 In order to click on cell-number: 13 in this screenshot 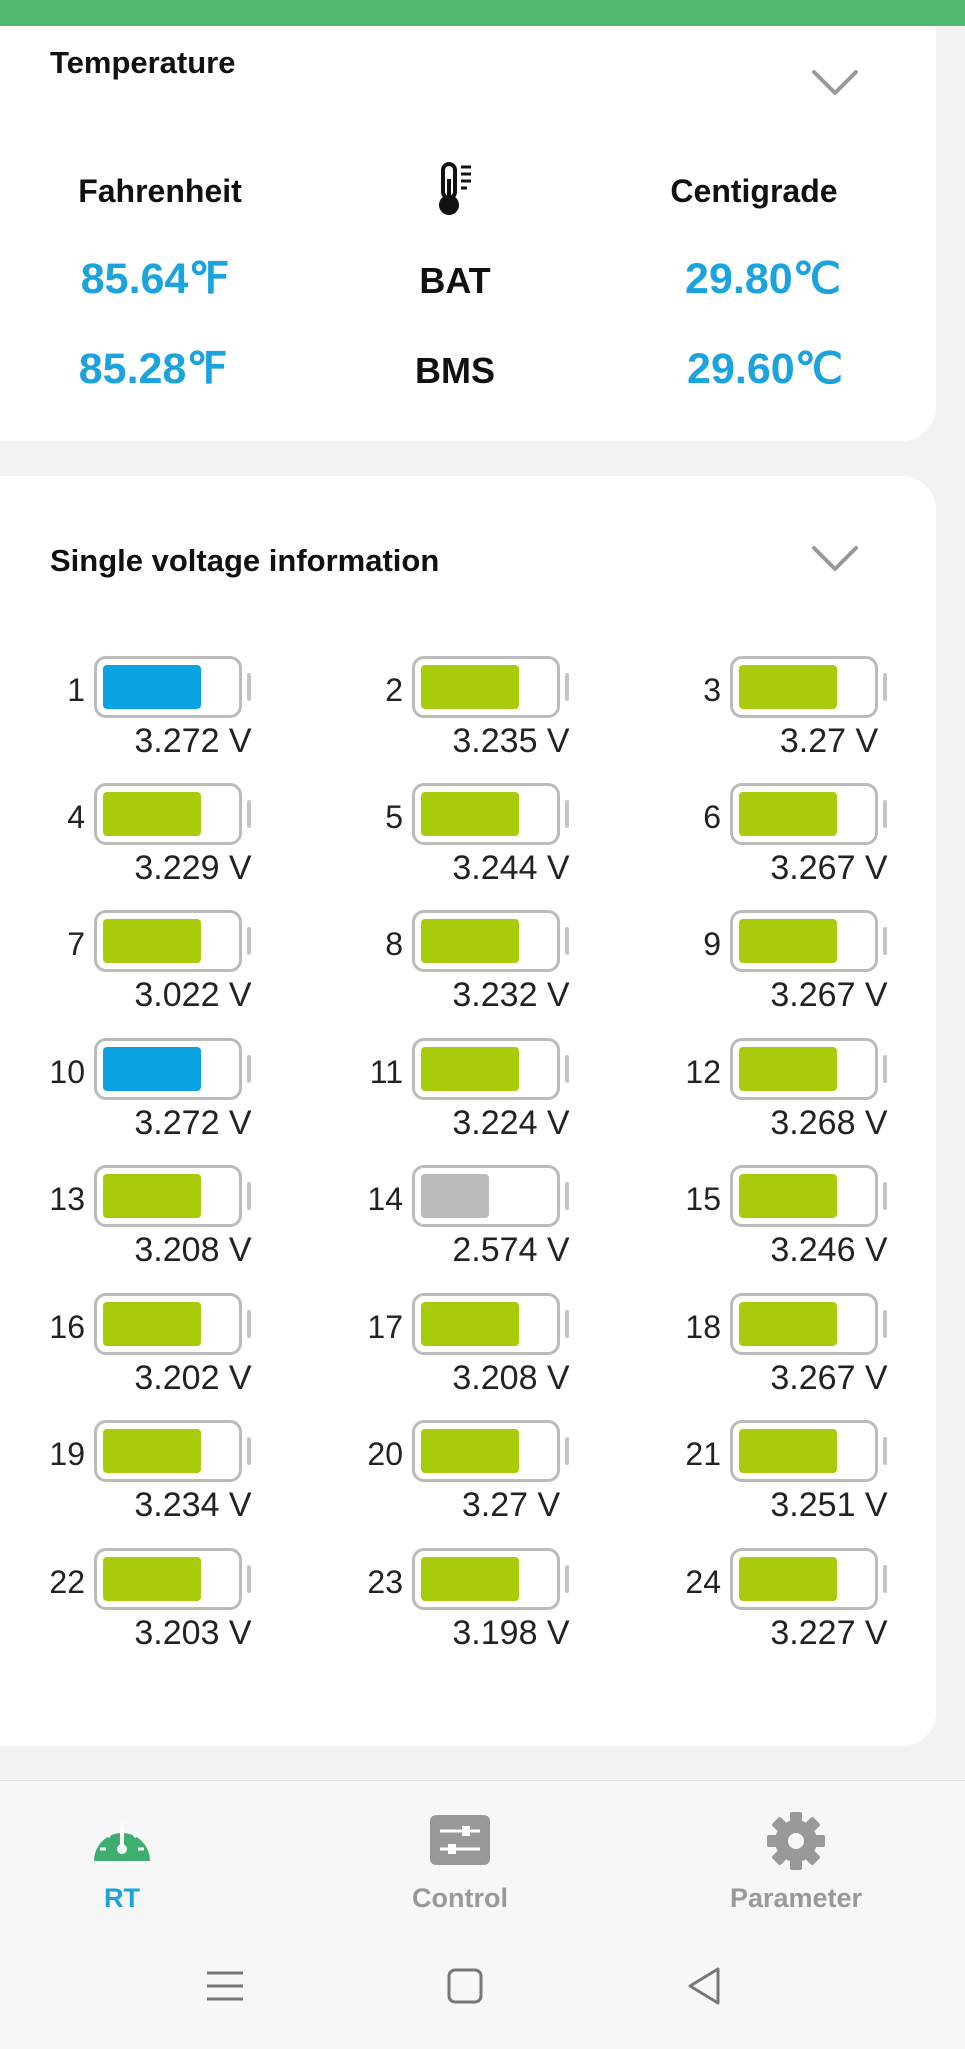, I will do `click(67, 1199)`.